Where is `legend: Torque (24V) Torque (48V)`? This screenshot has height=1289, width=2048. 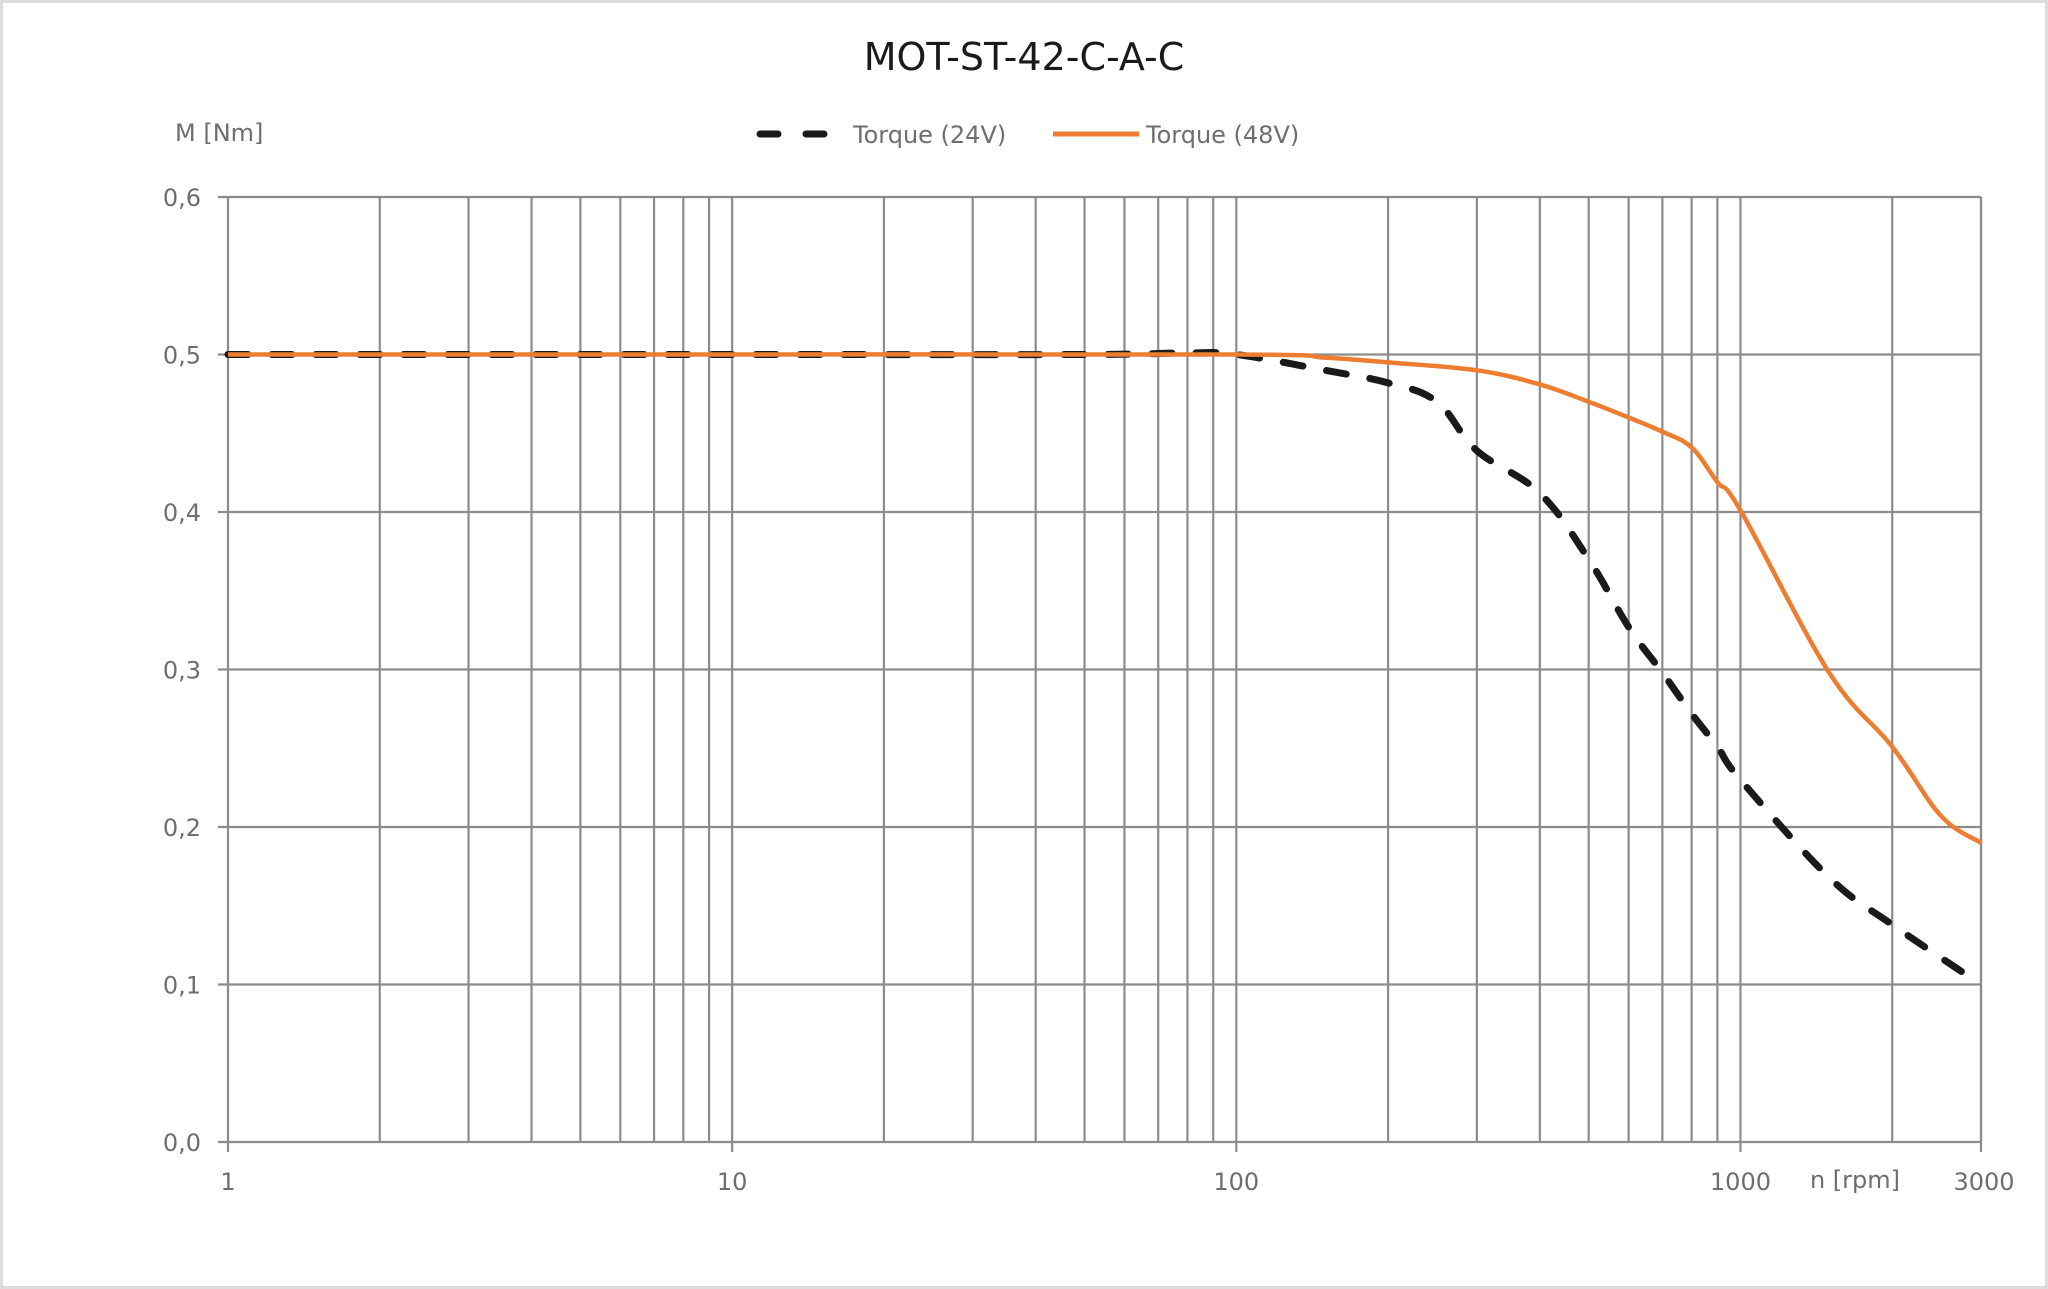
legend: Torque (24V) Torque (48V) is located at coordinates (1027, 135).